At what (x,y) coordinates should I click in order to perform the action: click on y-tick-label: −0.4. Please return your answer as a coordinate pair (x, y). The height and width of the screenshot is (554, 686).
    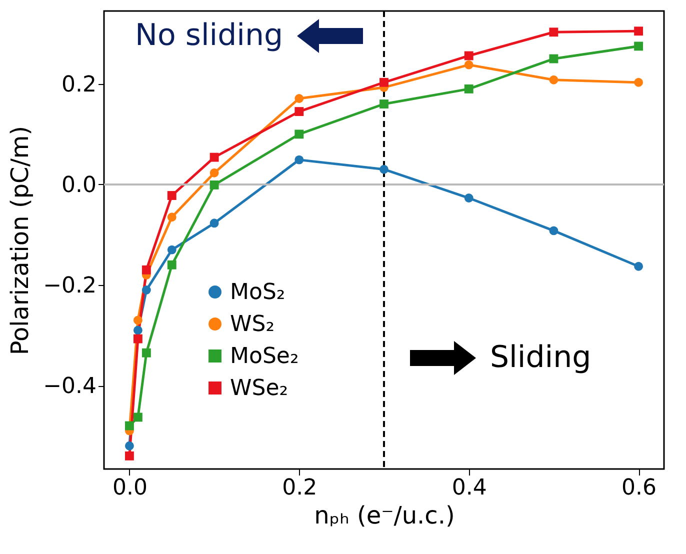
    Looking at the image, I should click on (69, 387).